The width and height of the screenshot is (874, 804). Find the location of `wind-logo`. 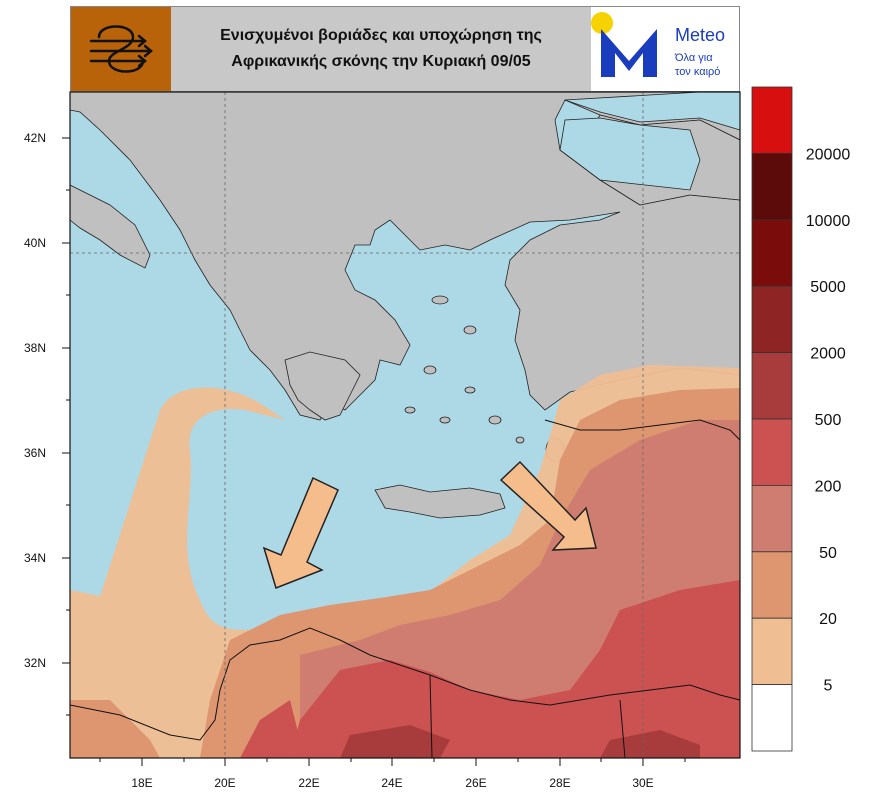

wind-logo is located at coordinates (121, 49).